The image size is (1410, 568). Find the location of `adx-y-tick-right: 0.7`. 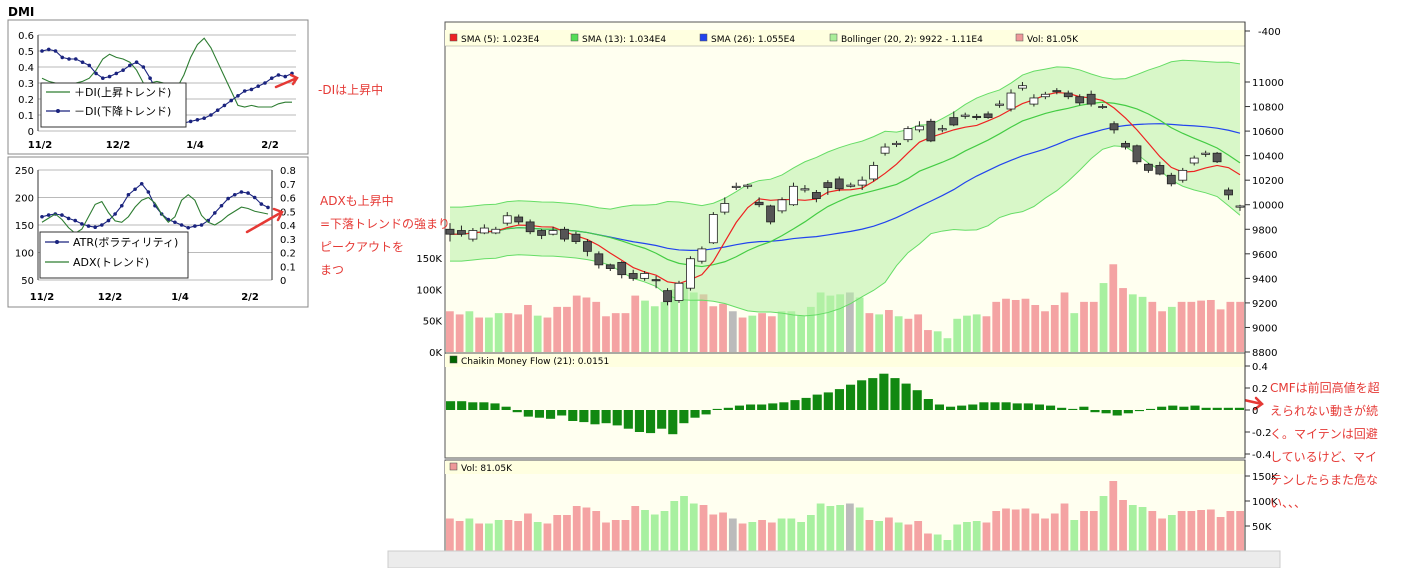

adx-y-tick-right: 0.7 is located at coordinates (288, 185).